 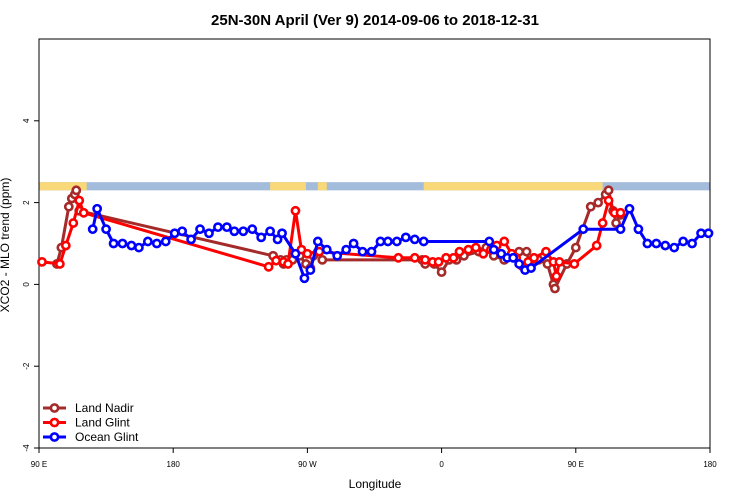 What do you see at coordinates (26, 284) in the screenshot?
I see `y-tick-label-2: 0` at bounding box center [26, 284].